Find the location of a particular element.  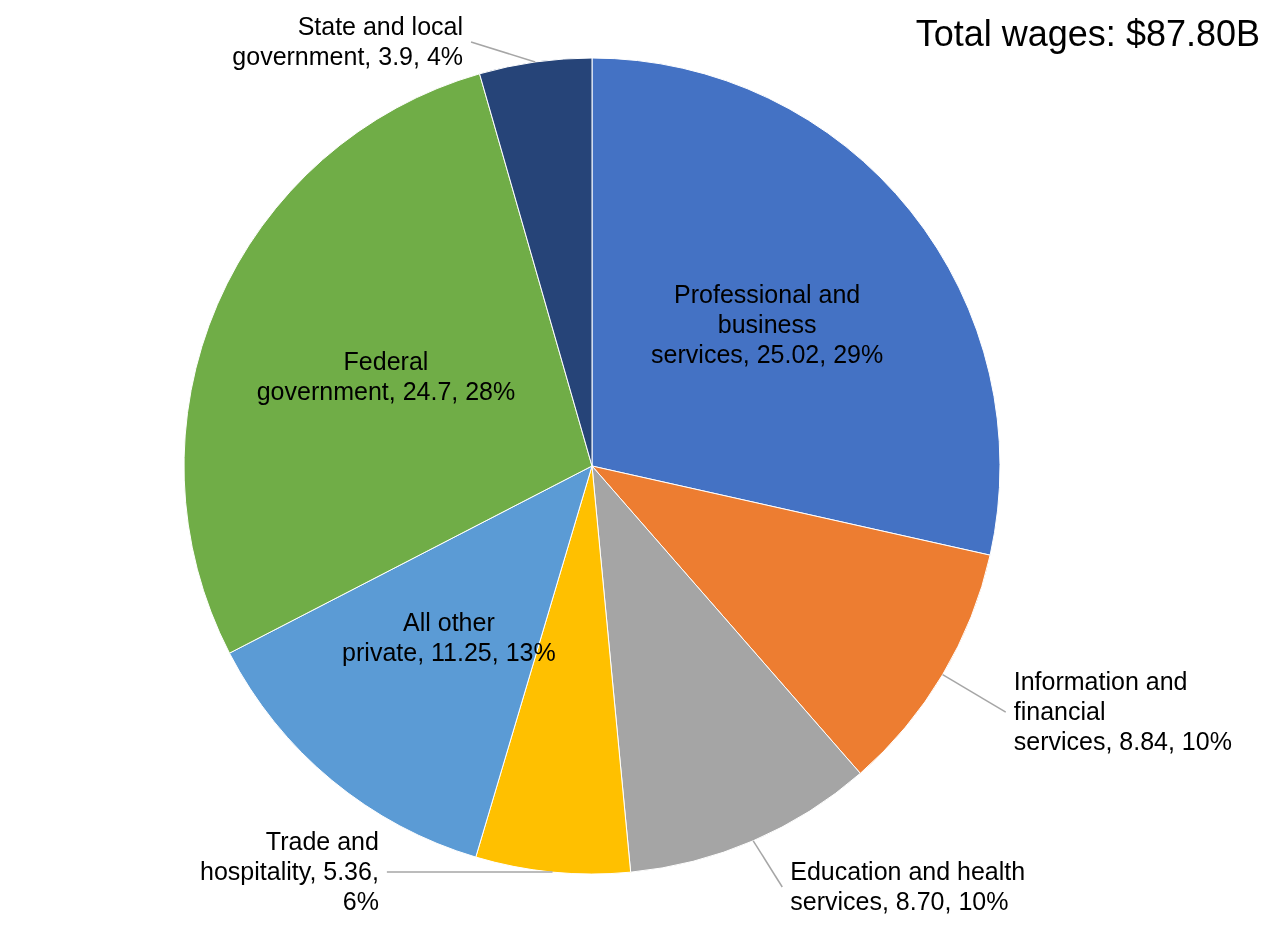

chart-title: Total wages: $87.80B is located at coordinates (1087, 33).